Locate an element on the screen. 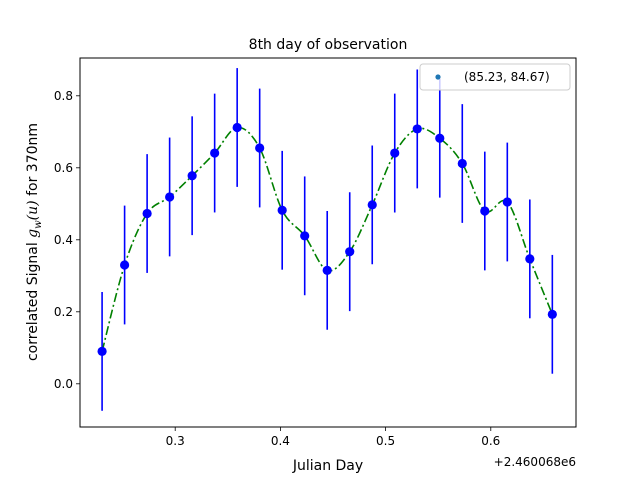  y-tick-label: 0.0 is located at coordinates (63, 384).